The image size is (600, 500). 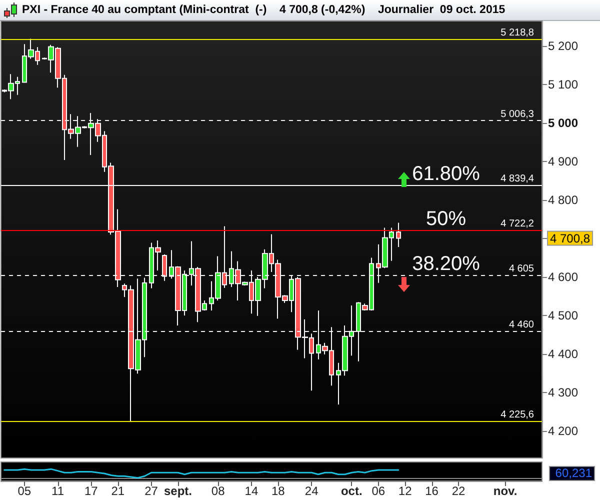 What do you see at coordinates (517, 224) in the screenshot?
I see `ref-line-label: 4 722,2` at bounding box center [517, 224].